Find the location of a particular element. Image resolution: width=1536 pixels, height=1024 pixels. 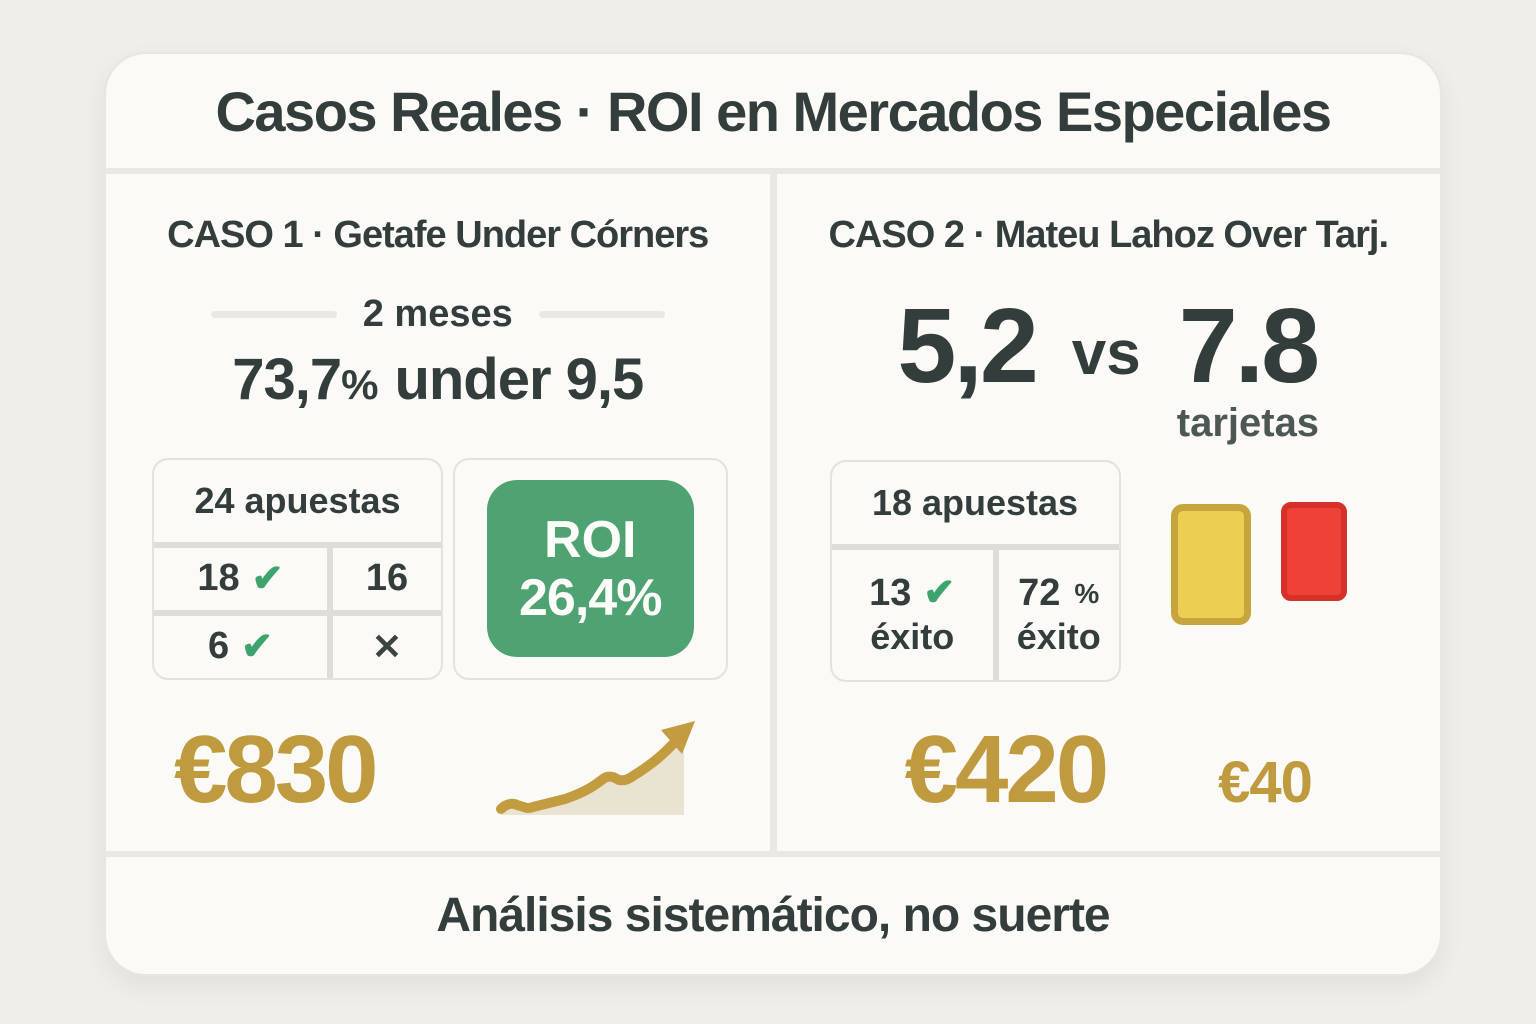

growth-chart-icon is located at coordinates (595, 767).